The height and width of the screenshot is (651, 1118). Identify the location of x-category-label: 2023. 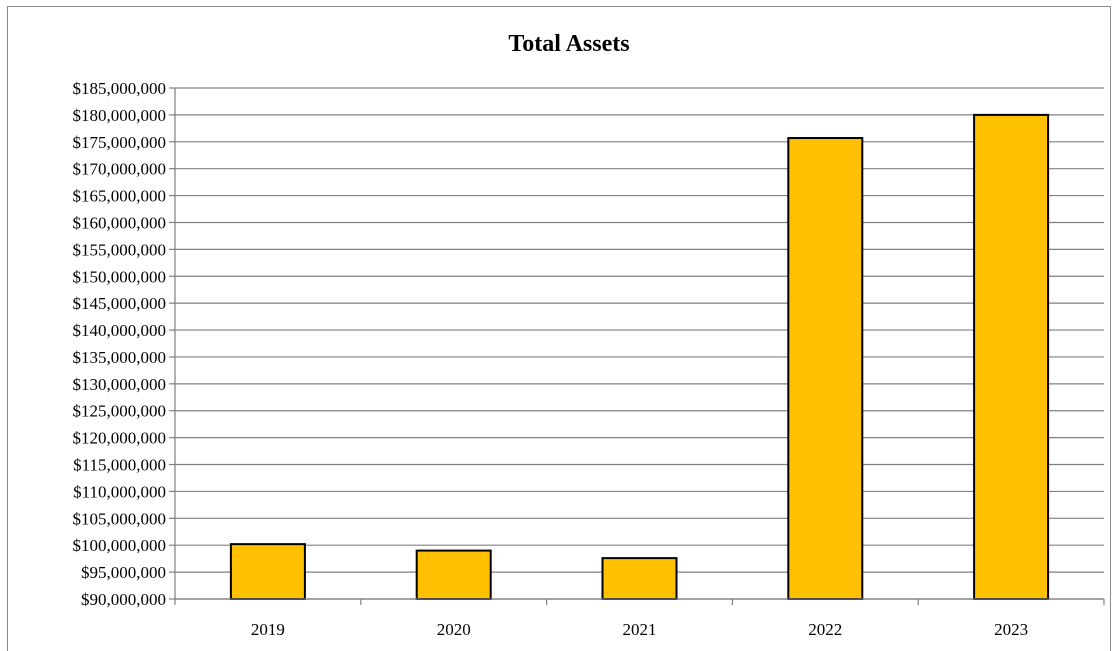
(1011, 629).